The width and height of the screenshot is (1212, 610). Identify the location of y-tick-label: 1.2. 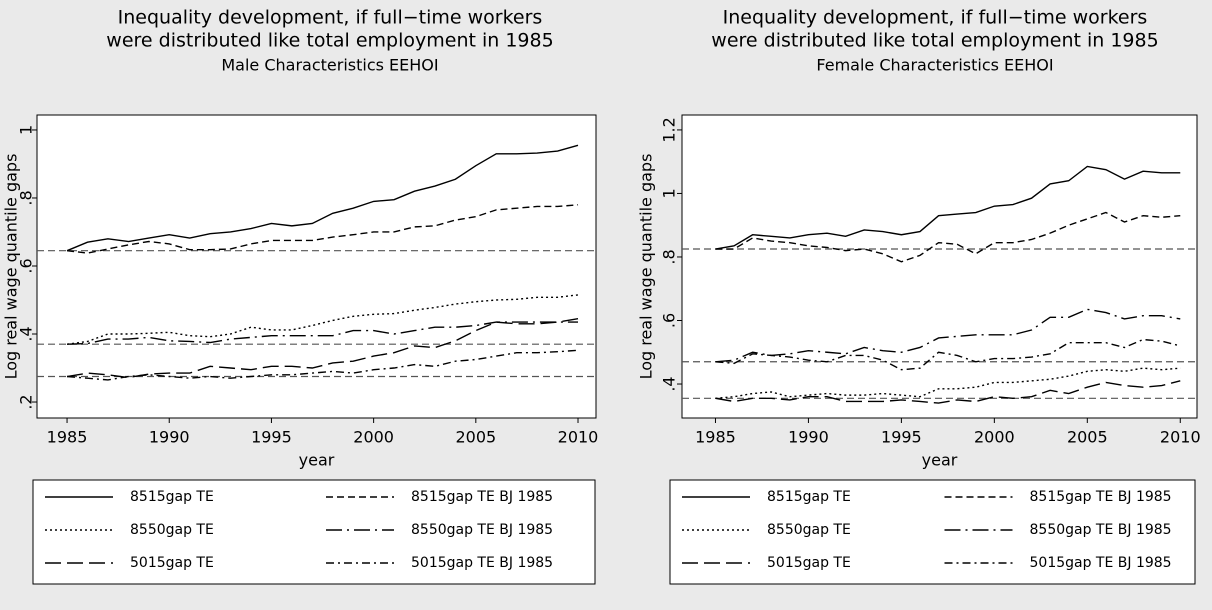
(669, 129).